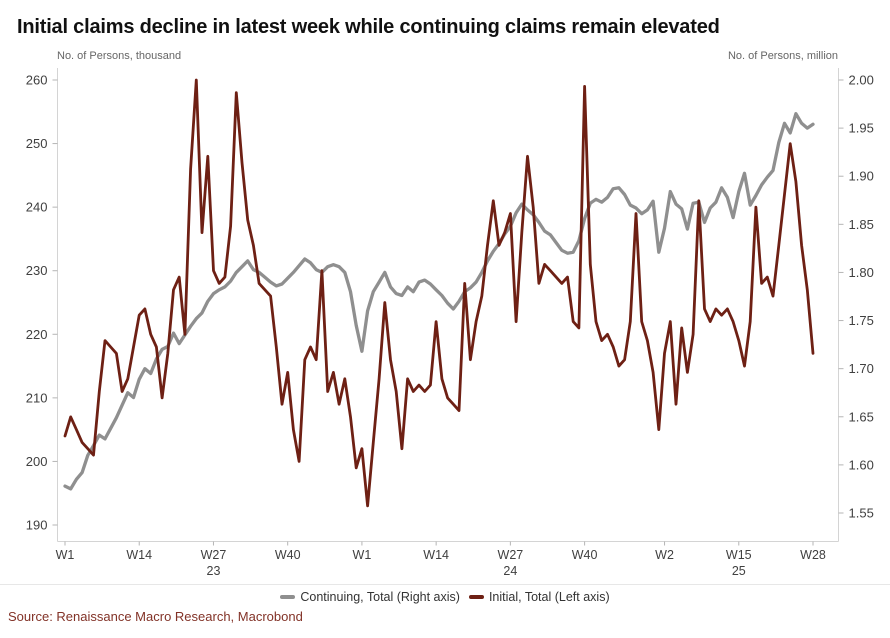 The image size is (890, 638). I want to click on legend-label-initial: Initial, Total (Left axis), so click(549, 597).